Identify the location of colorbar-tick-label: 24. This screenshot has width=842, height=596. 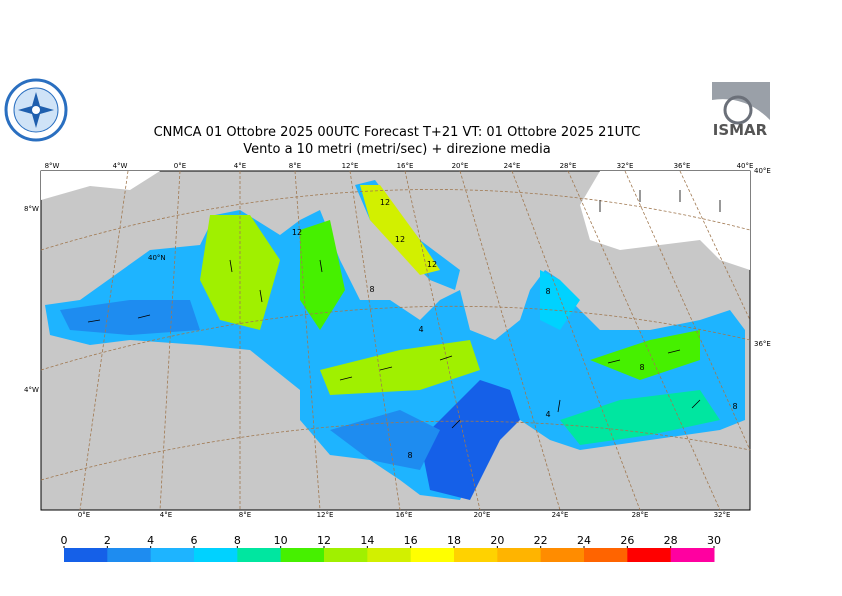
(584, 540).